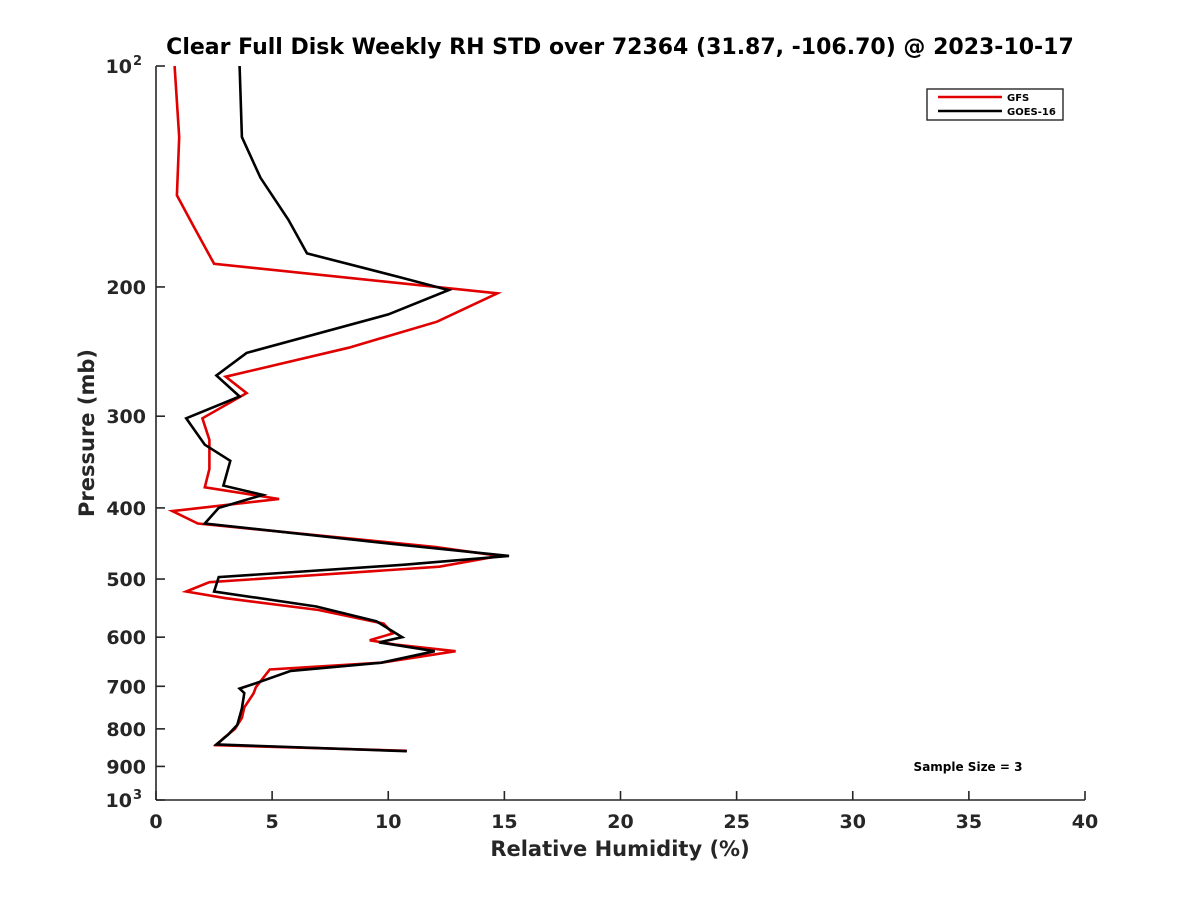 The image size is (1200, 900). What do you see at coordinates (126, 730) in the screenshot?
I see `y-tick-label: 800` at bounding box center [126, 730].